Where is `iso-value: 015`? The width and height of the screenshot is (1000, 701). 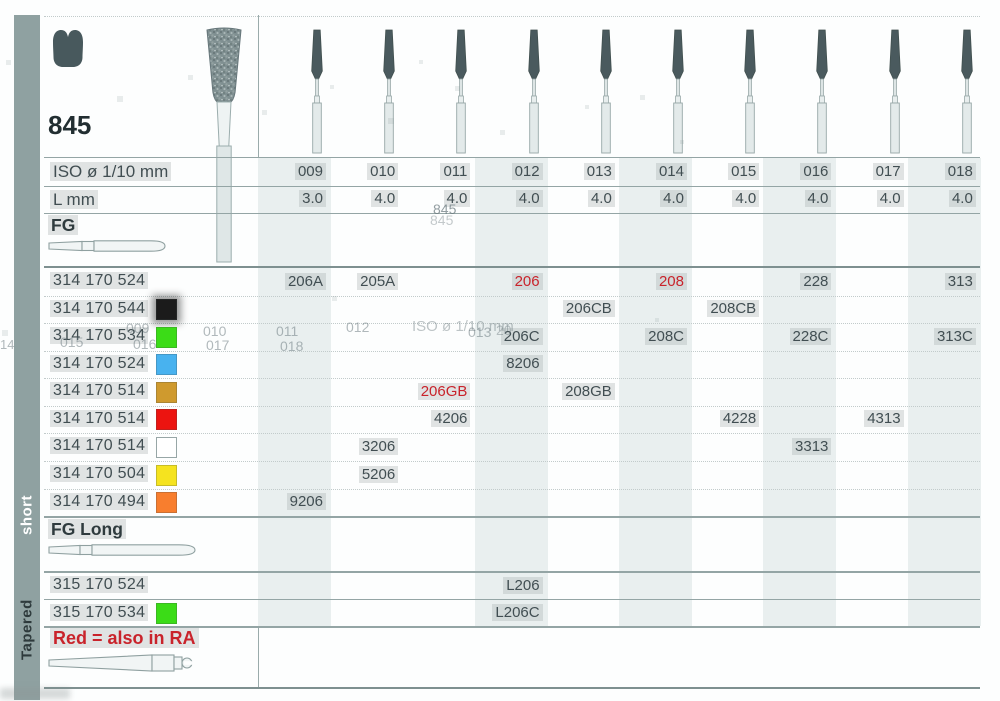 iso-value: 015 is located at coordinates (727, 171).